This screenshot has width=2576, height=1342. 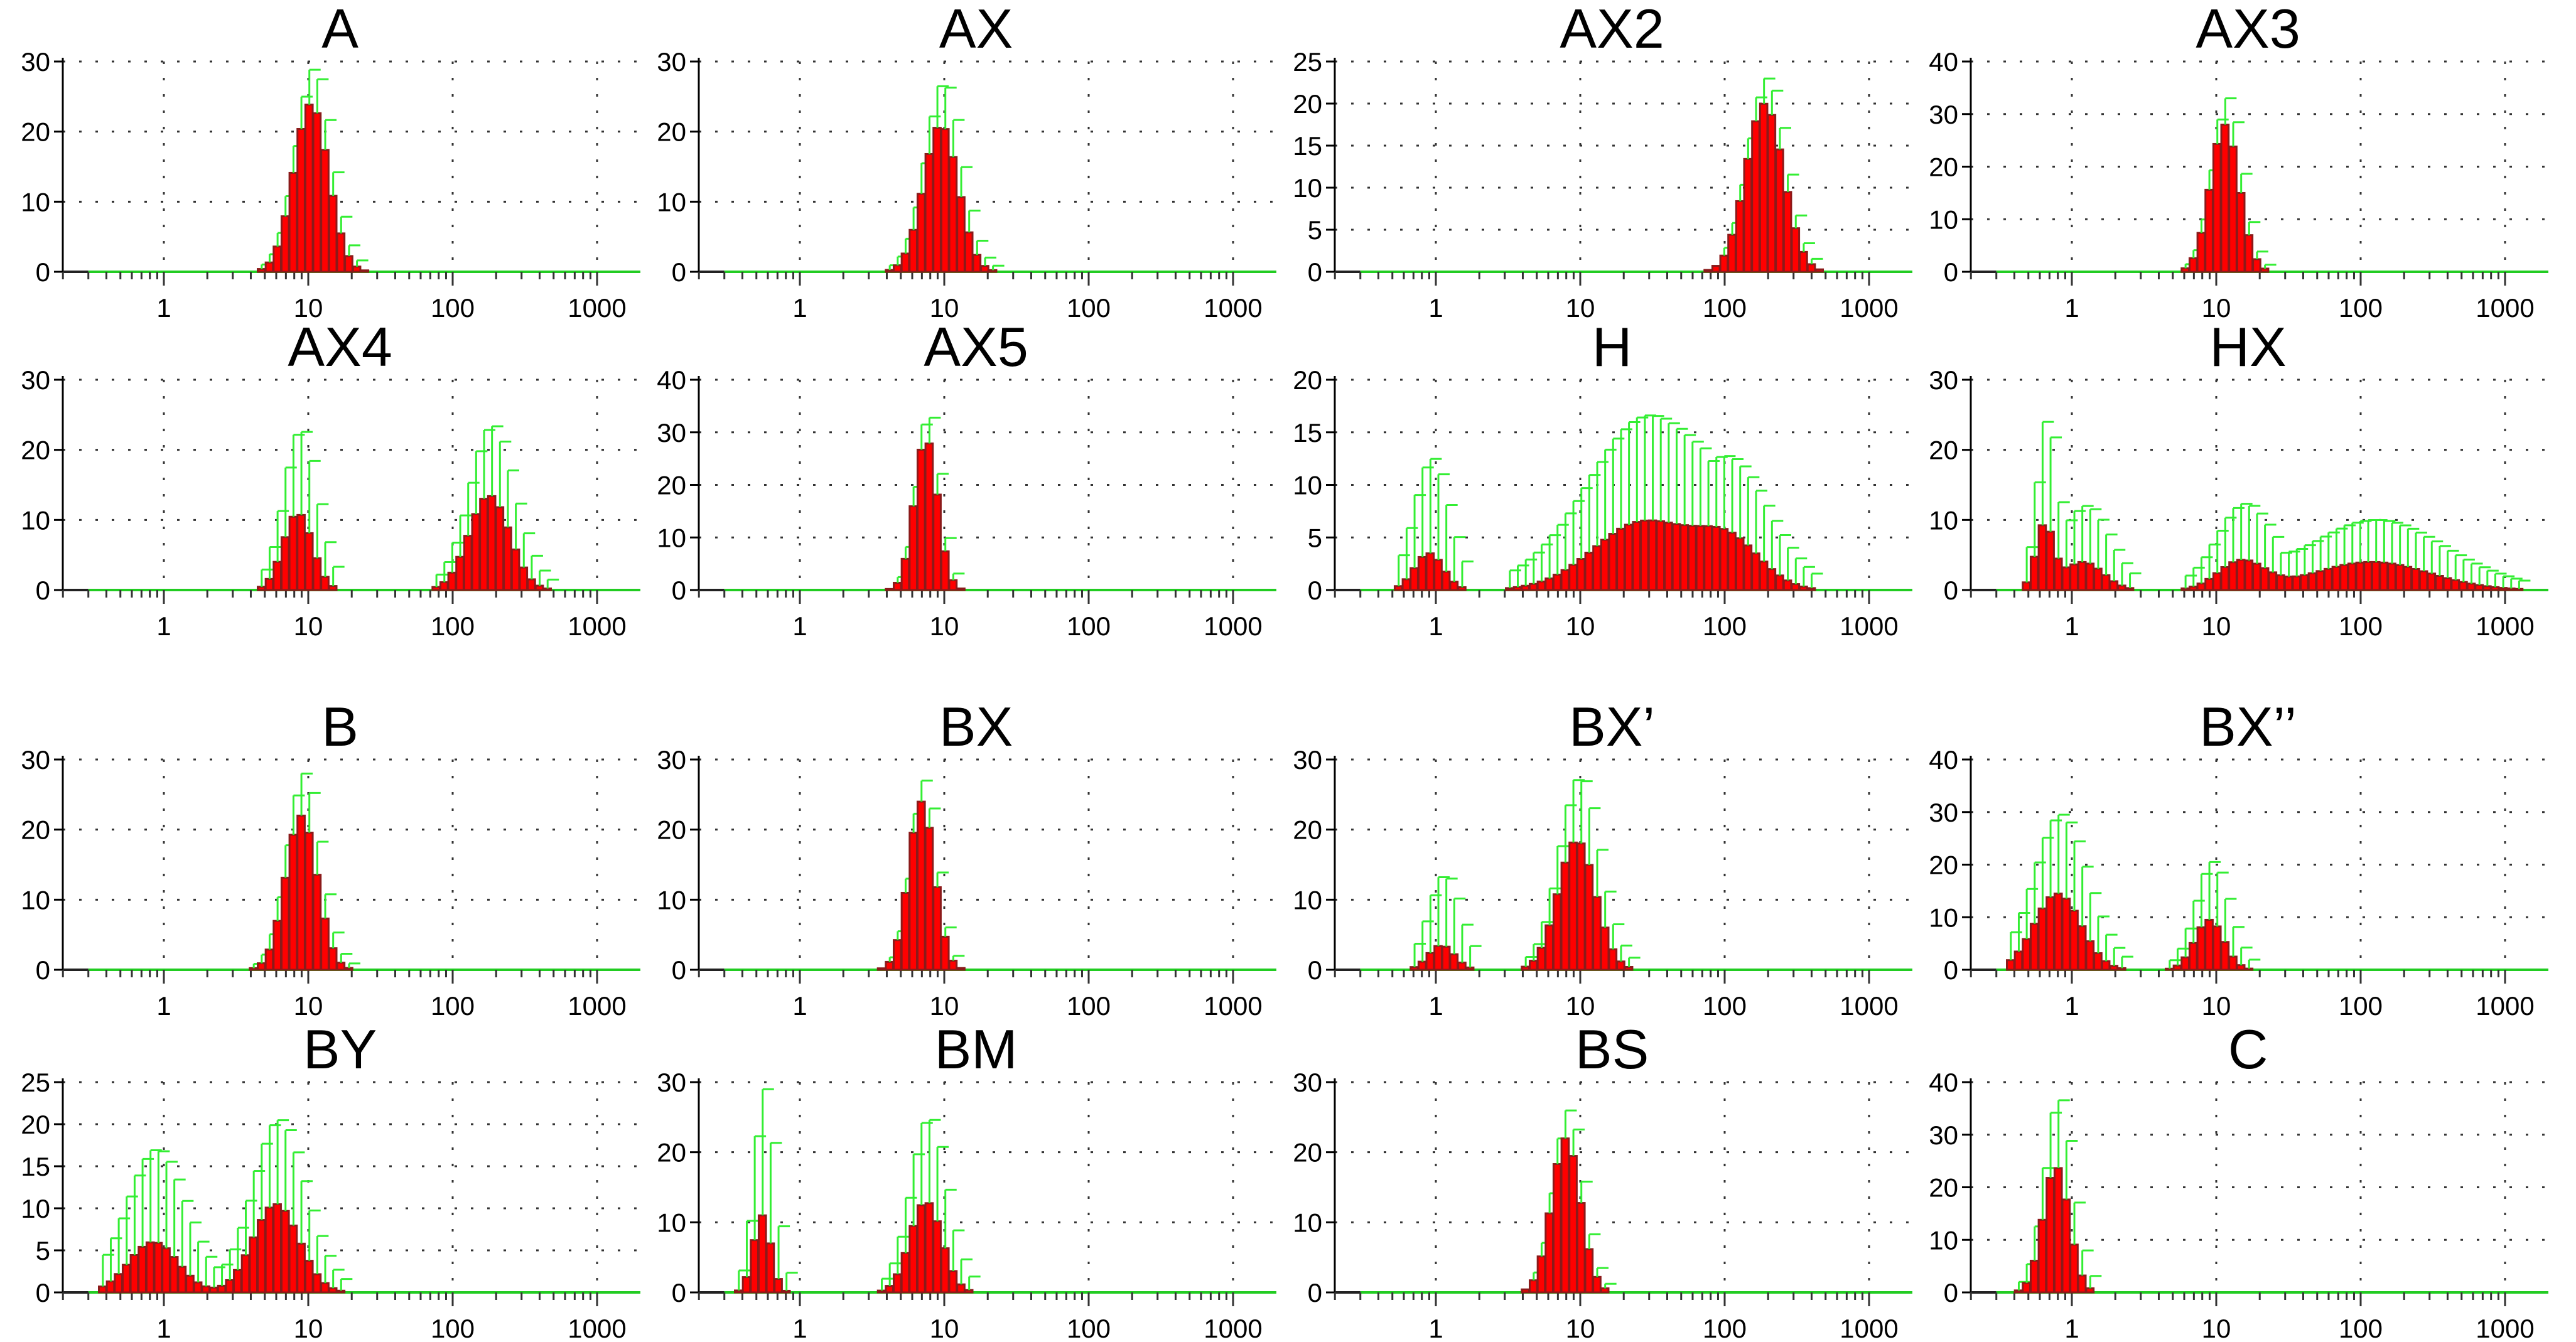 I want to click on chart-panel: AX 0 10 20 30 1 10 100 1000, so click(x=967, y=161).